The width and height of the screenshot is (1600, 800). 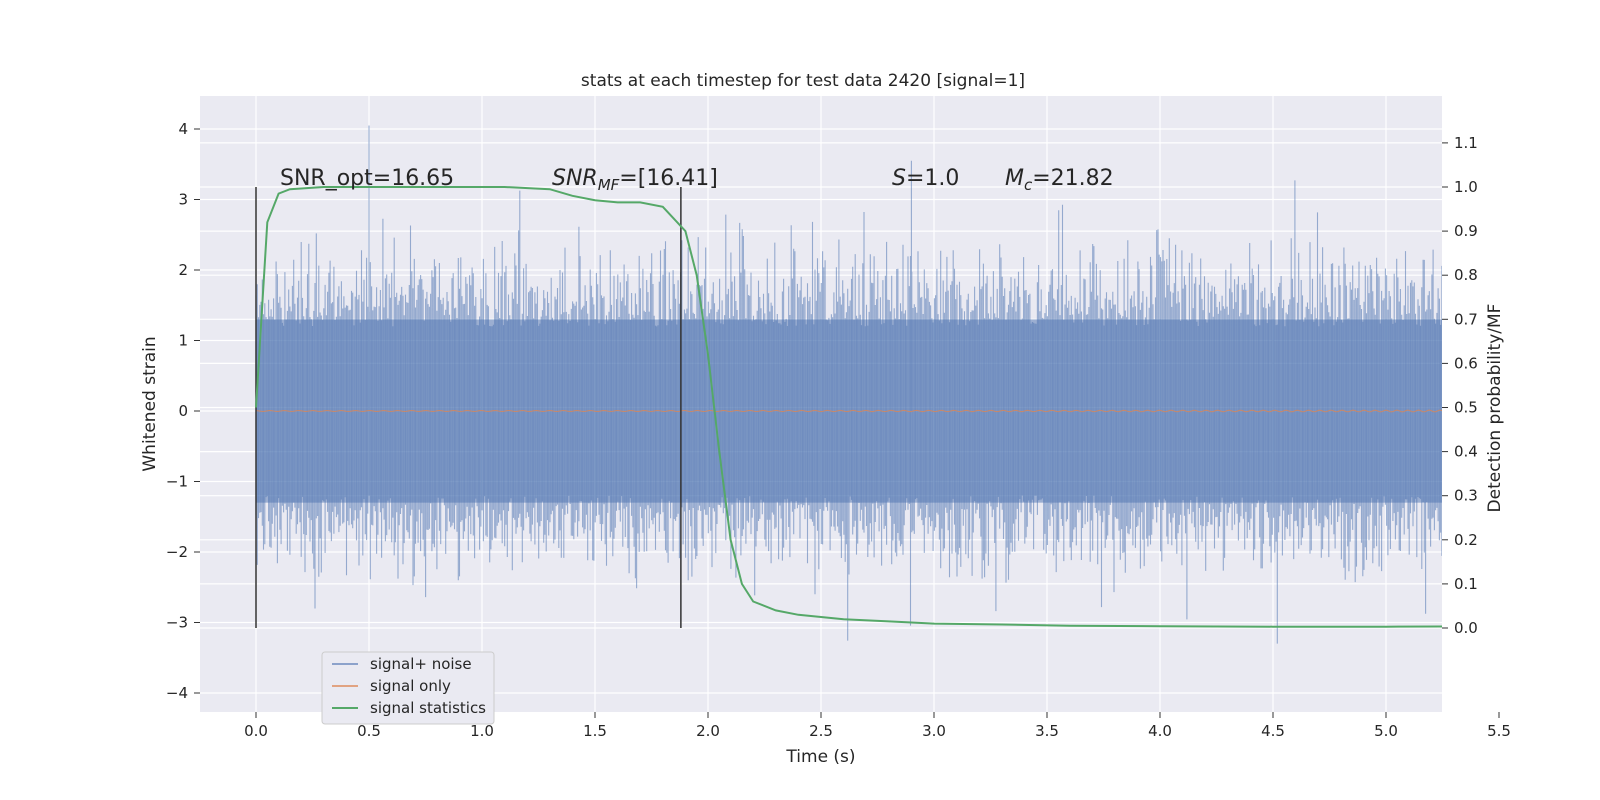 I want to click on x-tick-label: 3.0, so click(x=934, y=731).